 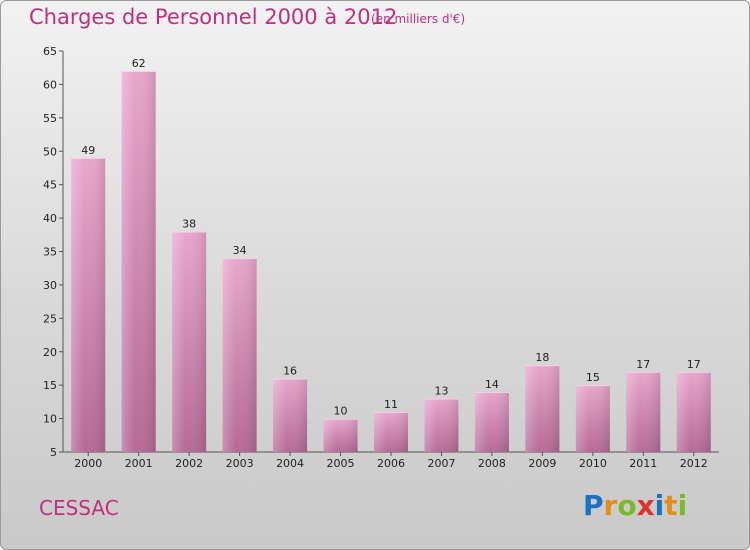 What do you see at coordinates (50, 118) in the screenshot?
I see `y-tick-label: 55` at bounding box center [50, 118].